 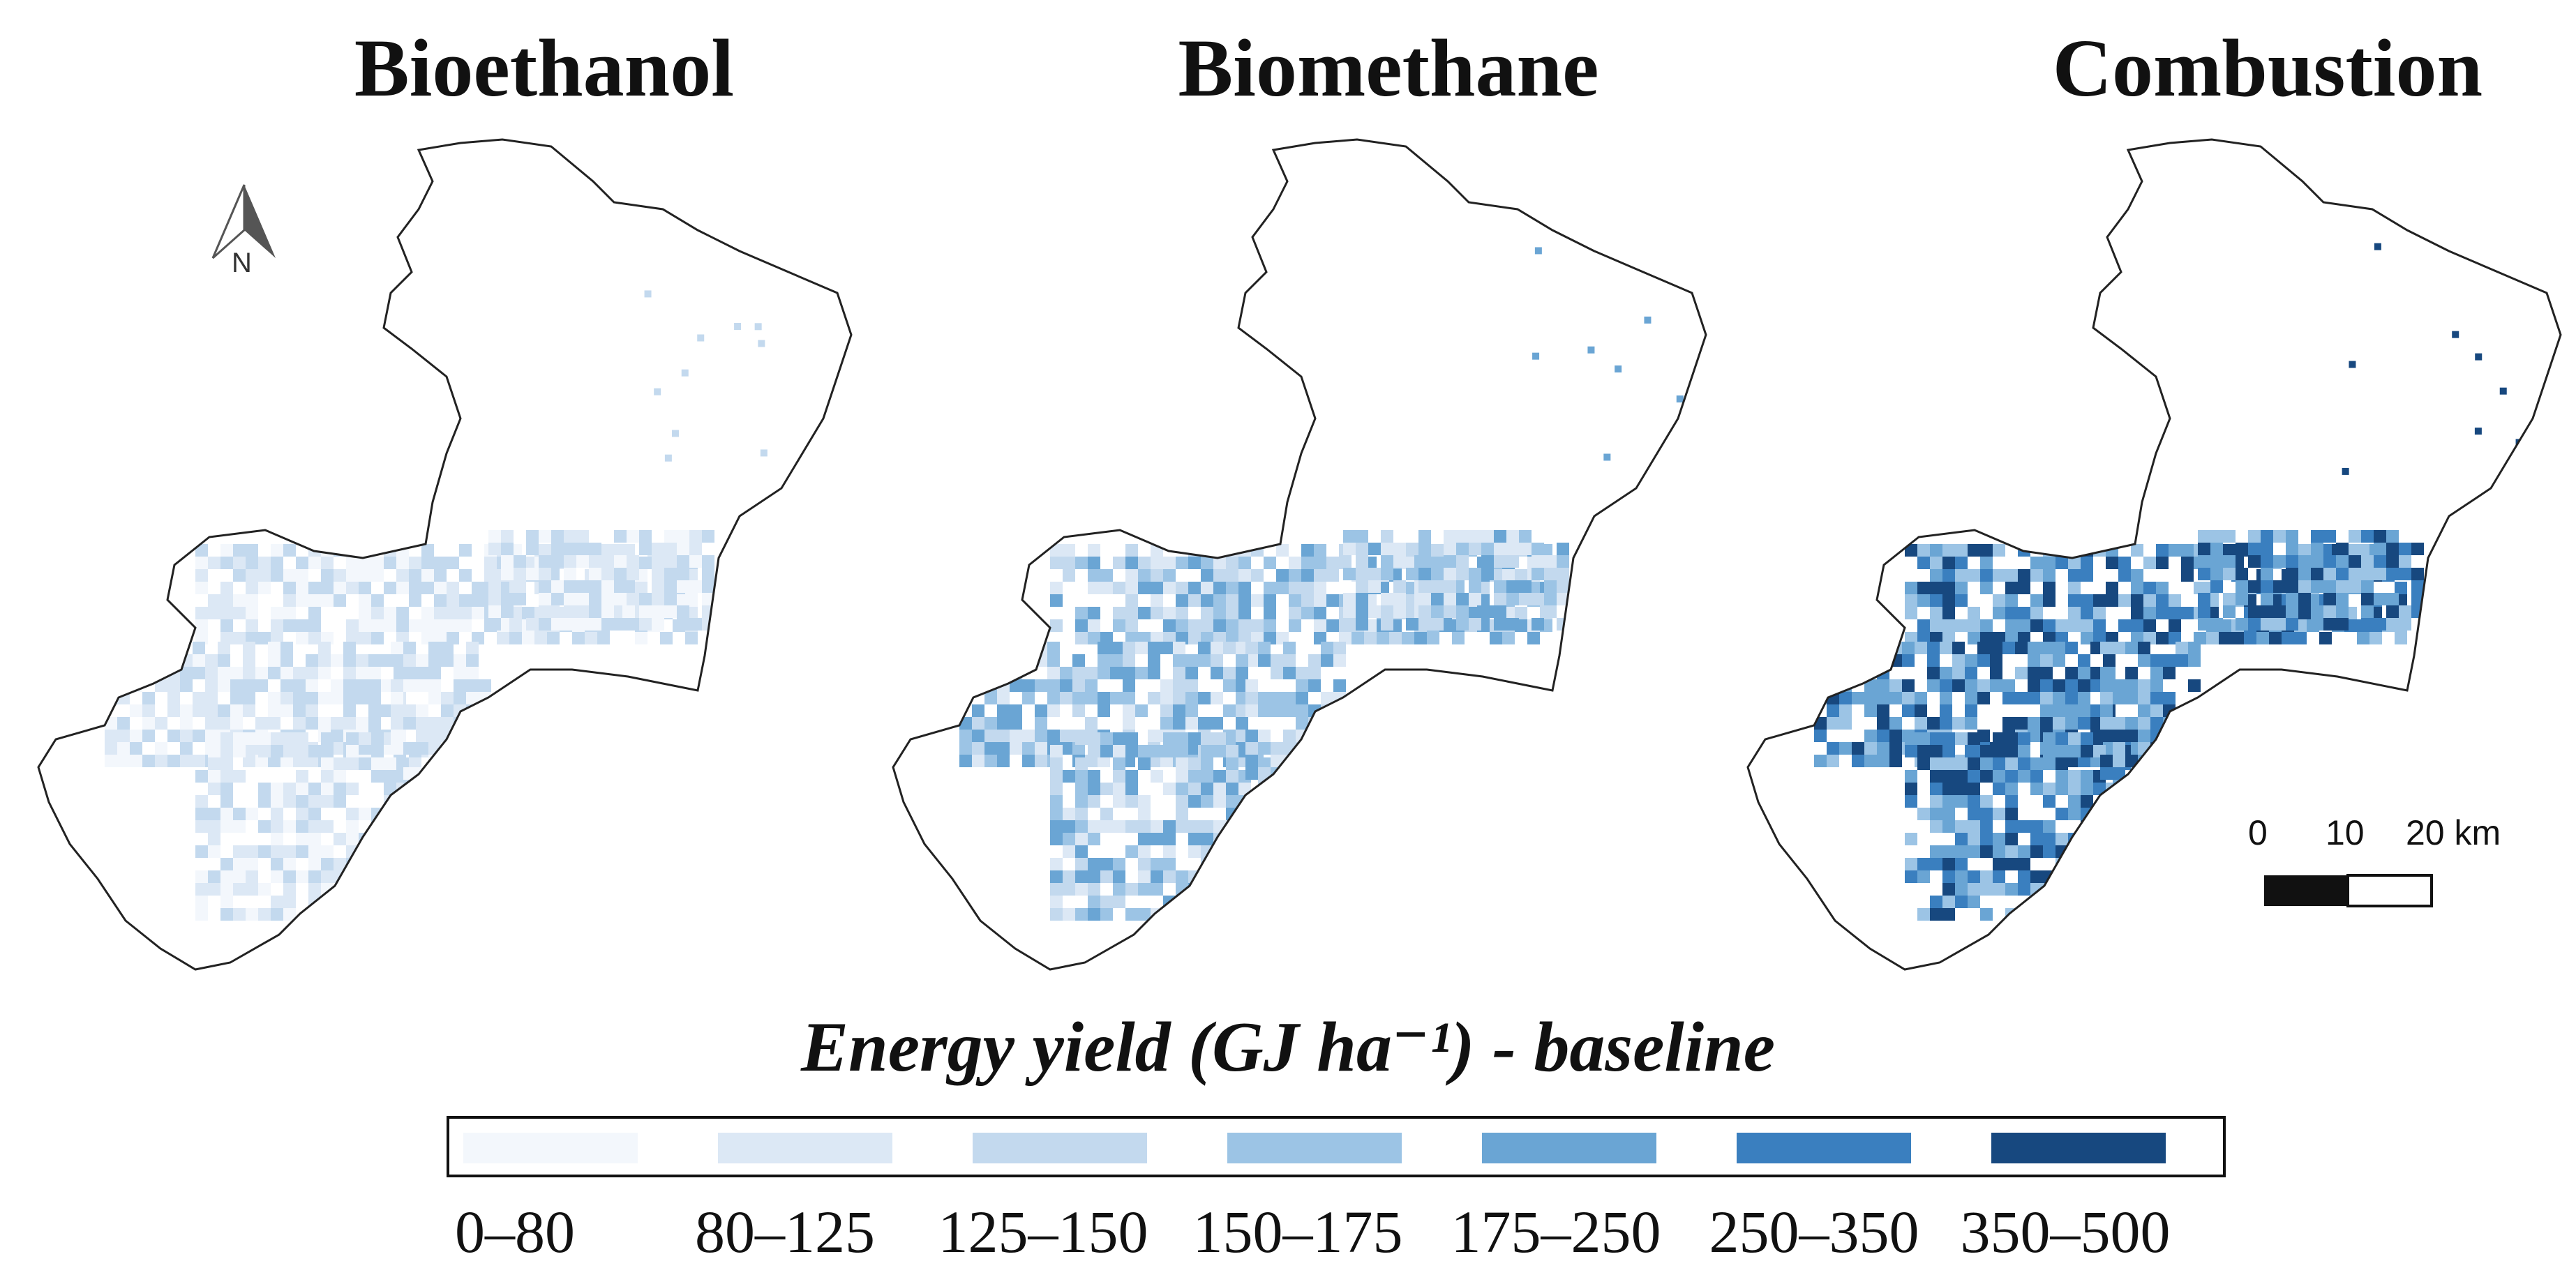 What do you see at coordinates (2065, 1231) in the screenshot?
I see `legend-label-6: 350–500` at bounding box center [2065, 1231].